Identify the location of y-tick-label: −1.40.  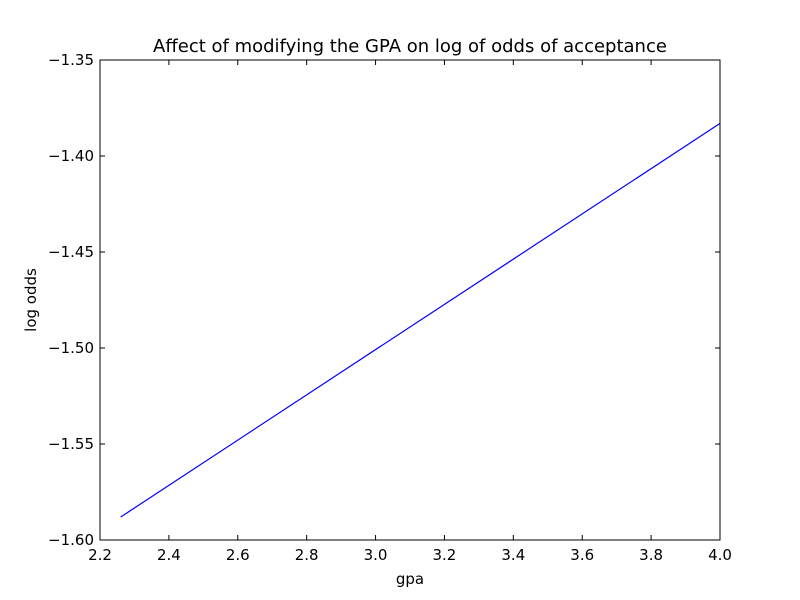
(71, 156).